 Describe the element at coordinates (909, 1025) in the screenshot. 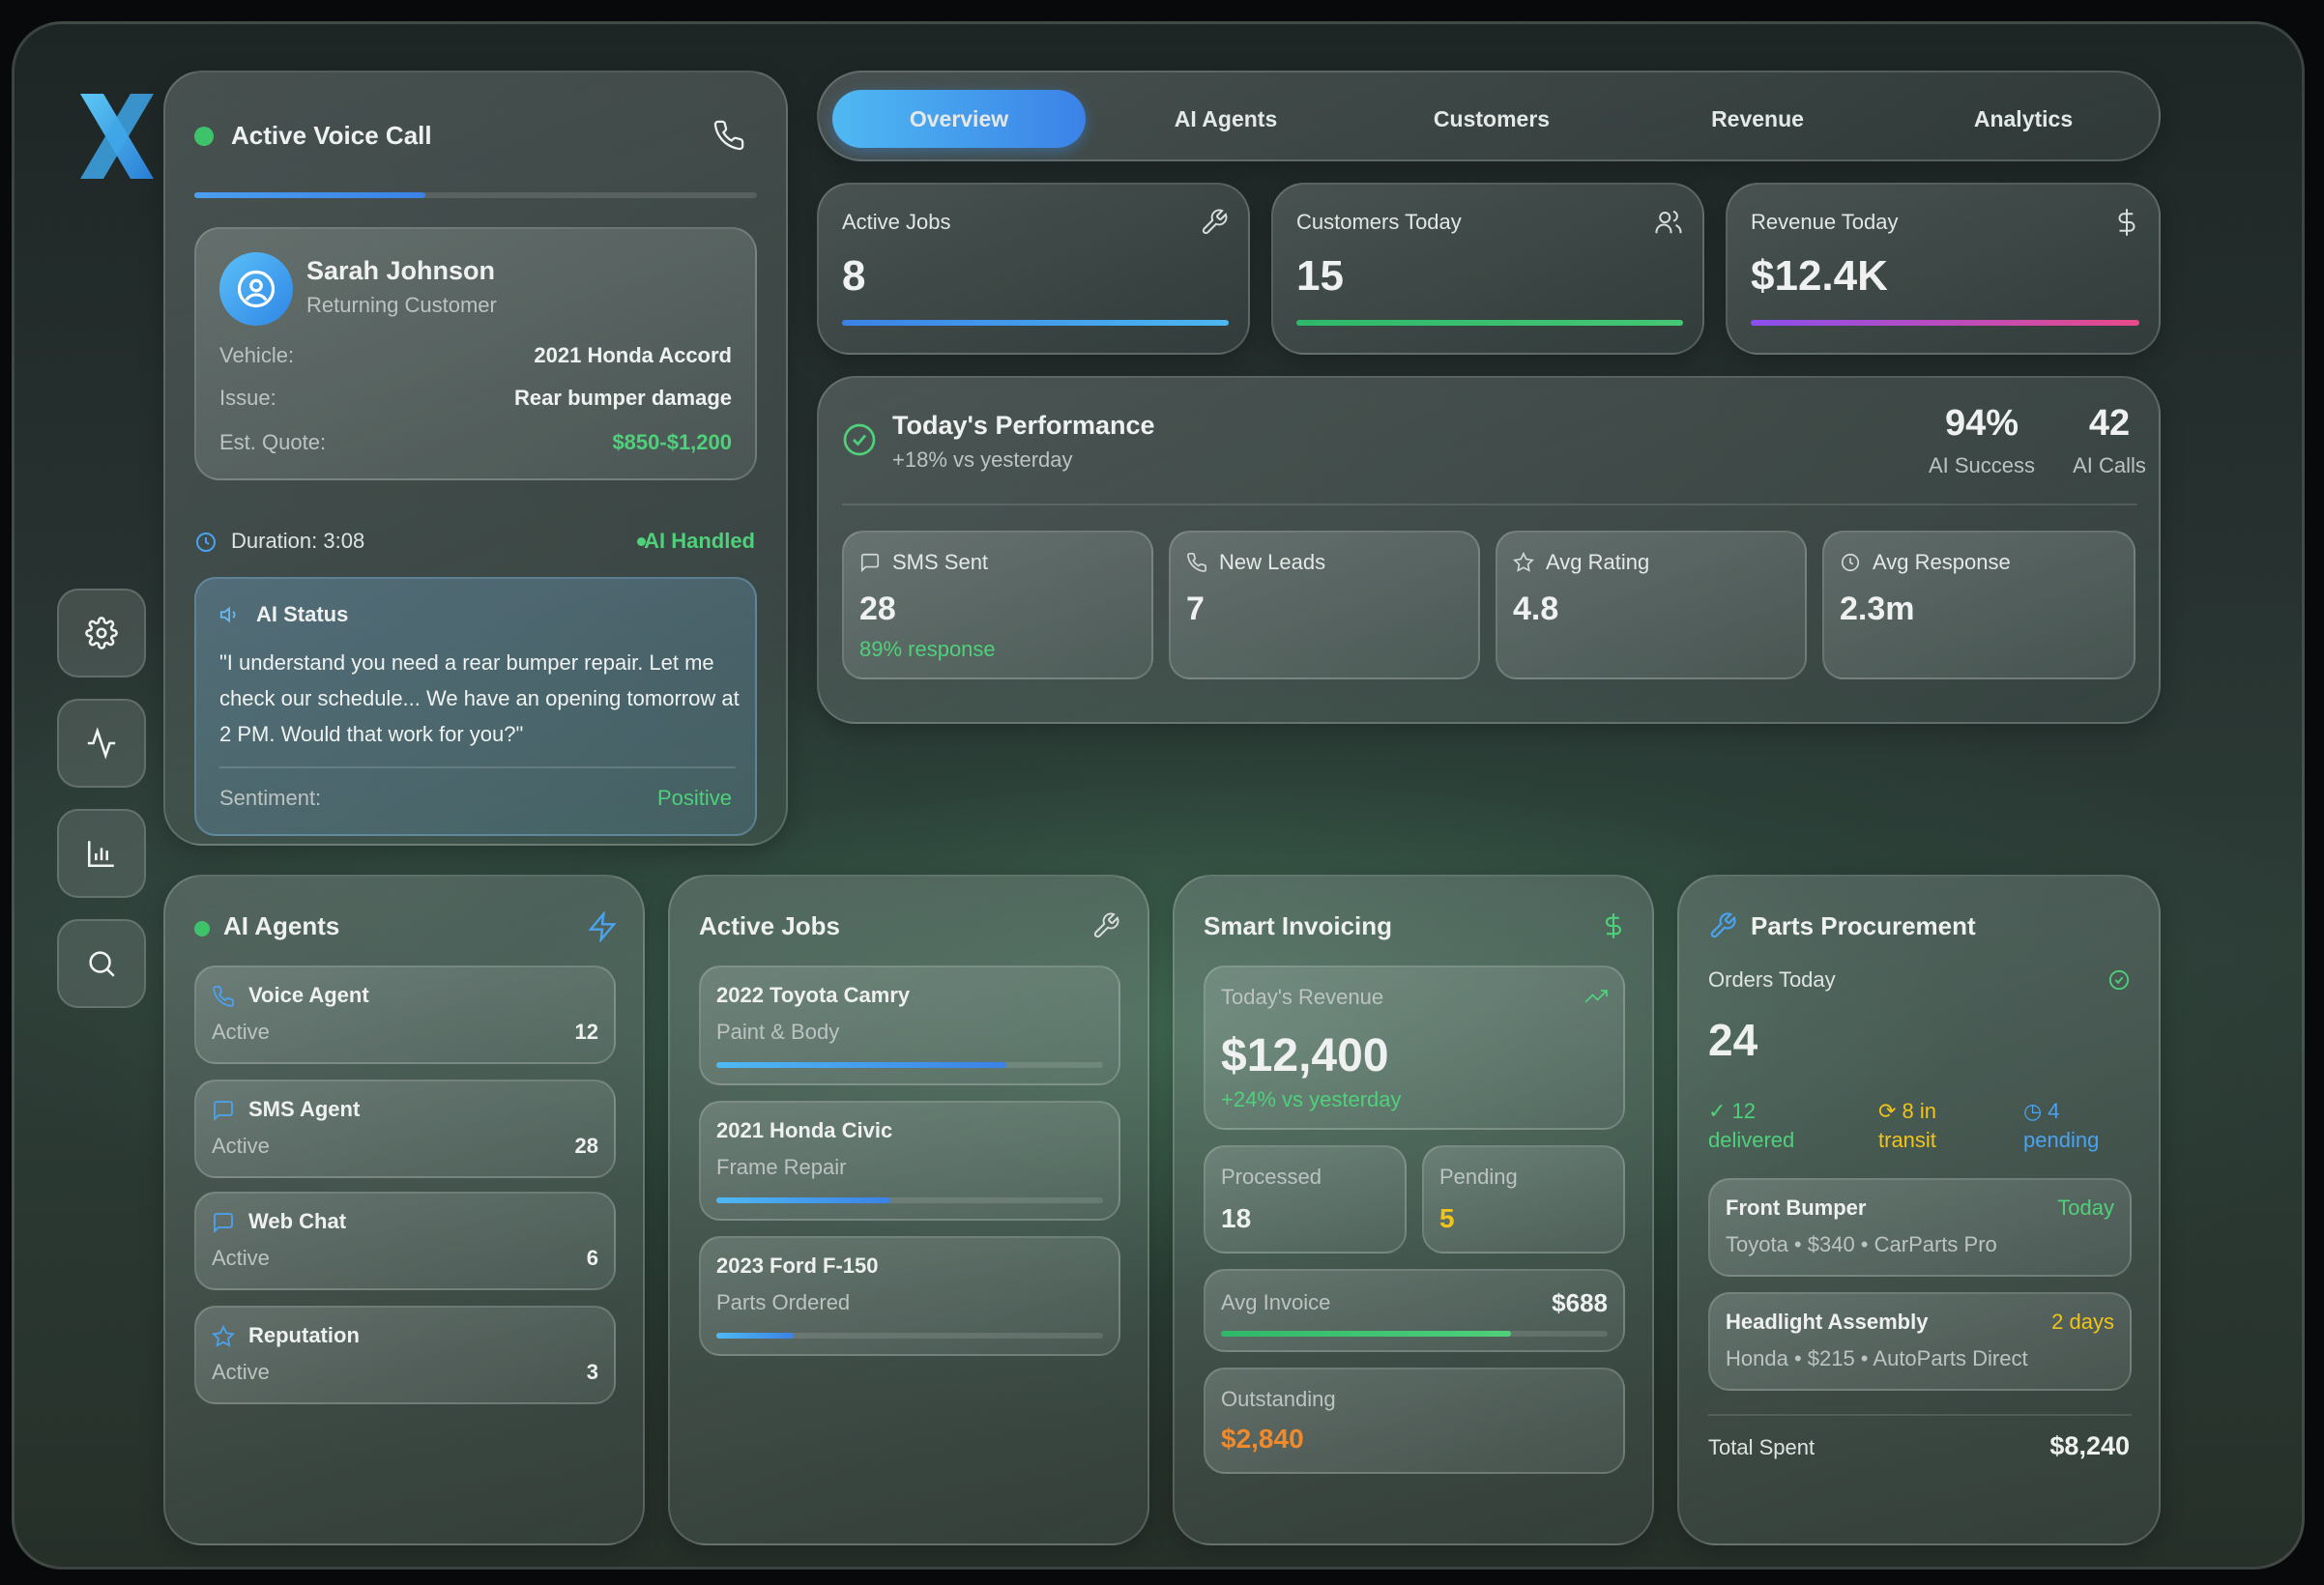

I see `job-card: 2022 Toyota Camry Paint & Body` at that location.